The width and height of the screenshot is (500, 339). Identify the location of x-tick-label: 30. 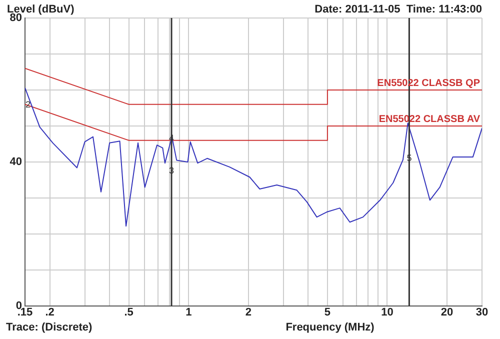
(482, 312).